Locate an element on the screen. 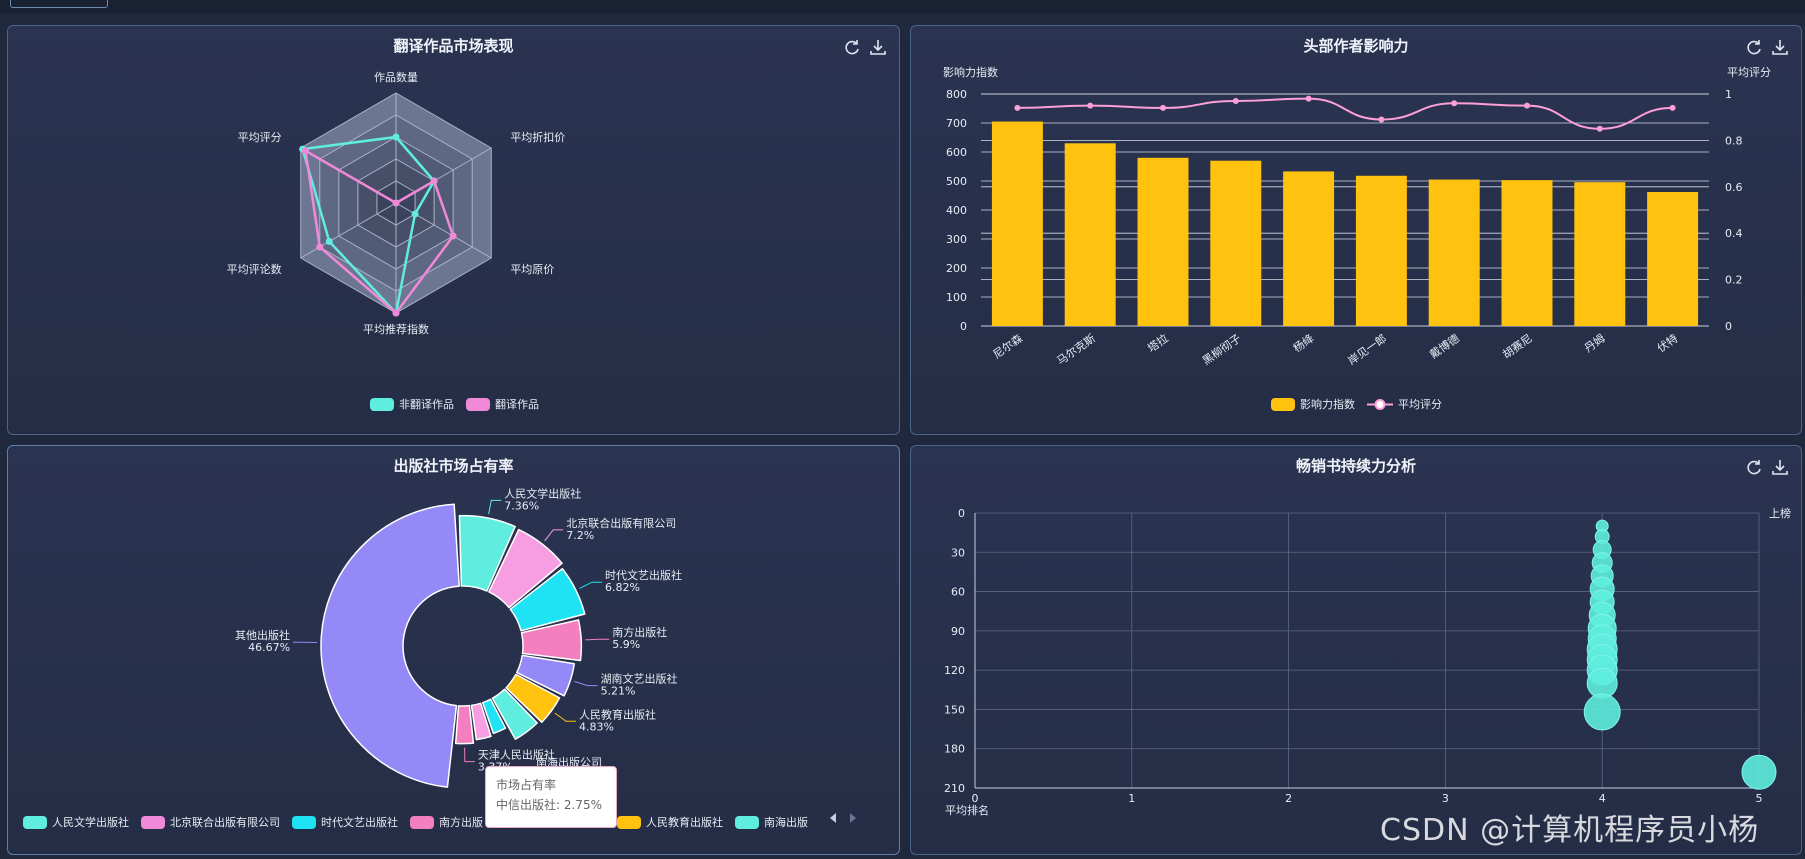 The height and width of the screenshot is (859, 1805). y-tick-label: 30 is located at coordinates (958, 552).